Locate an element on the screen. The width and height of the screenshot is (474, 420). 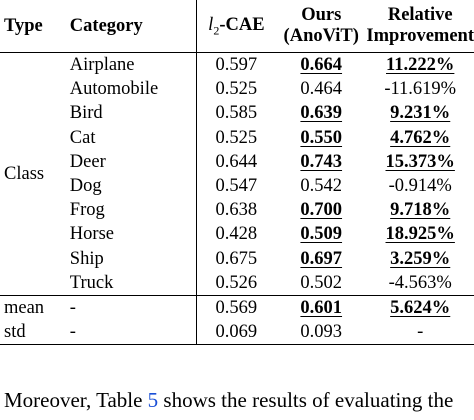
baseline-value-cell: 0.428 is located at coordinates (236, 234).